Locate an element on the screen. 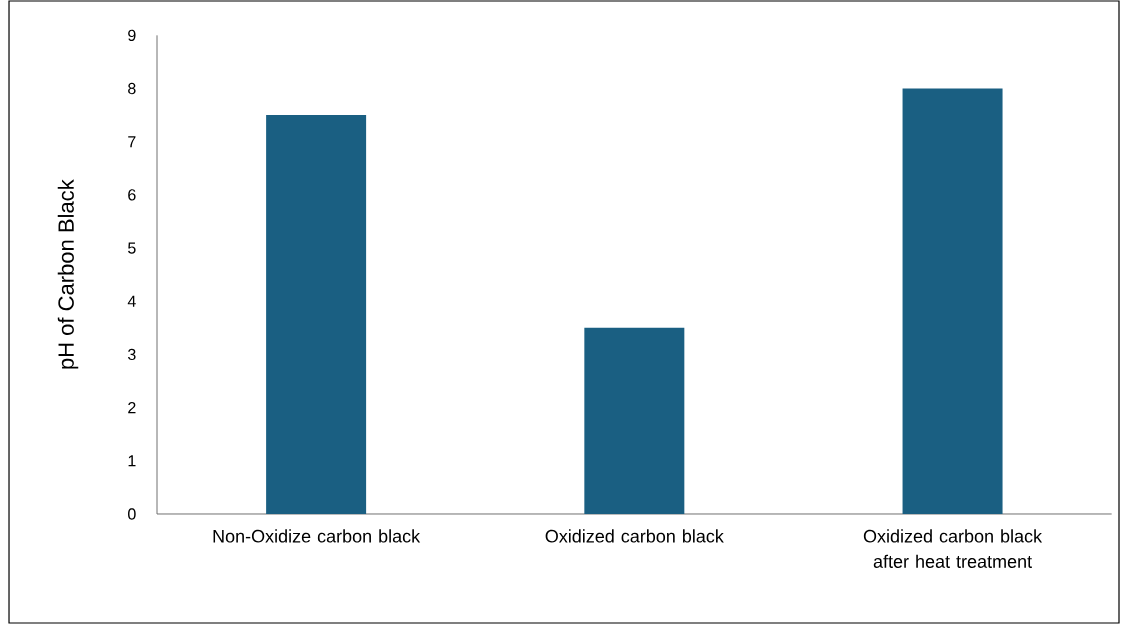  y-tick-label: 1 is located at coordinates (132, 461).